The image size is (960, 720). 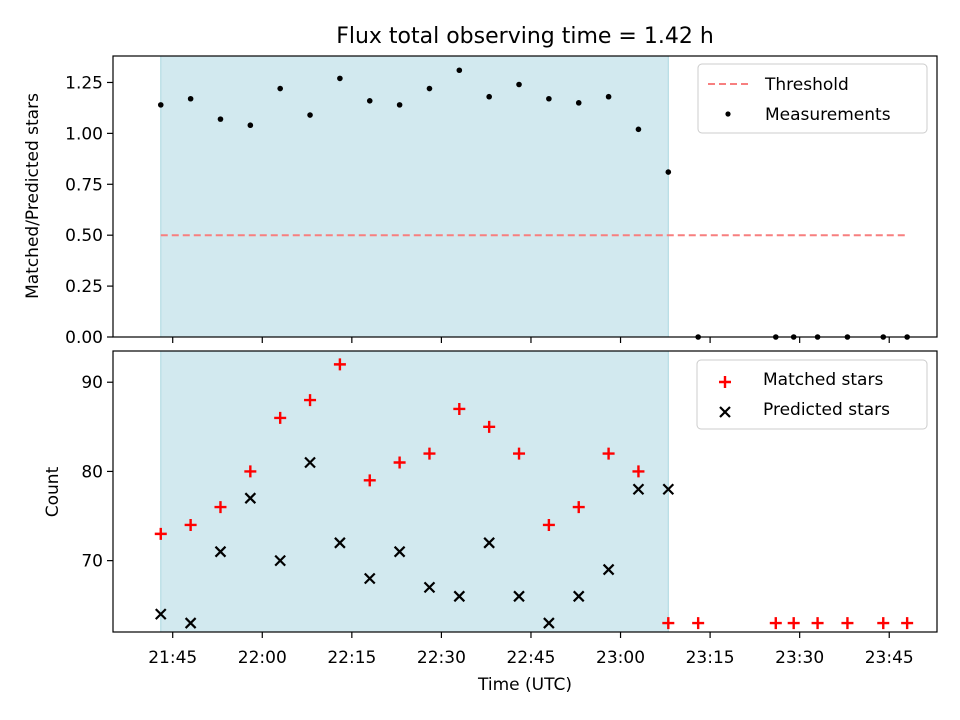 I want to click on legend-plus-marker-icon, so click(x=725, y=382).